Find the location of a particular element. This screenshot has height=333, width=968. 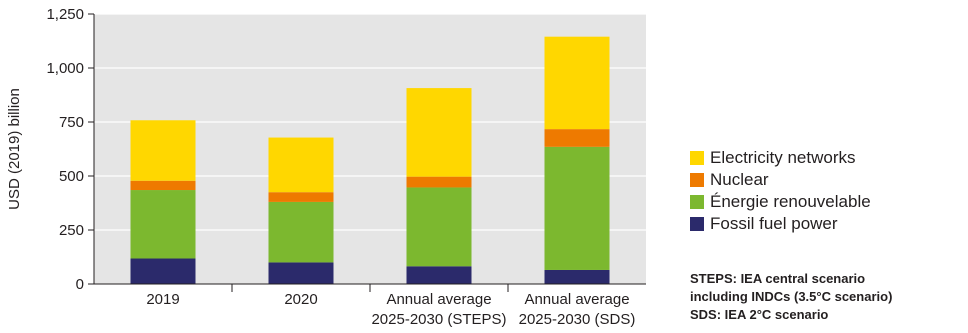

y-axis-label: USD (2019) billion is located at coordinates (14, 149).